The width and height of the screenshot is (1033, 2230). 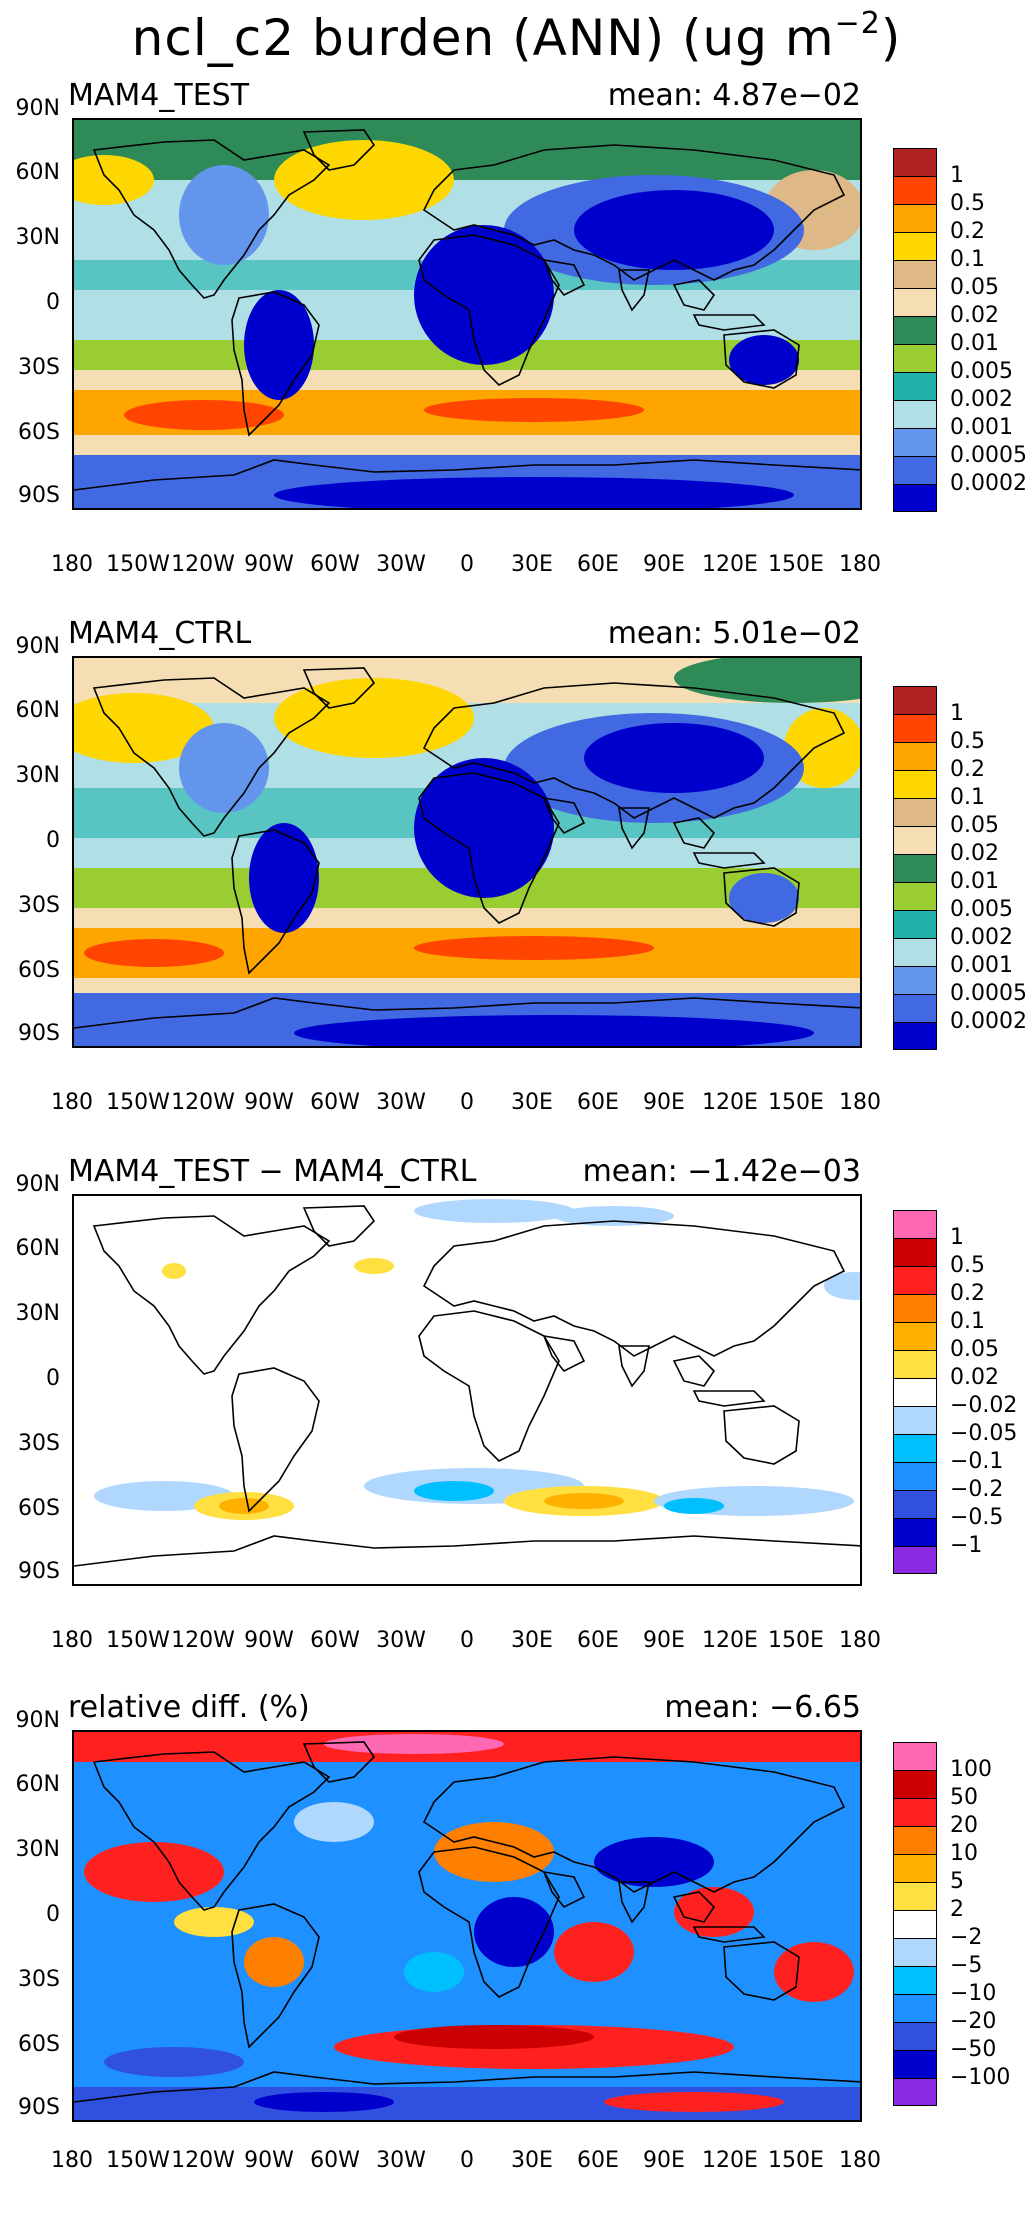 I want to click on title-close: ), so click(x=891, y=38).